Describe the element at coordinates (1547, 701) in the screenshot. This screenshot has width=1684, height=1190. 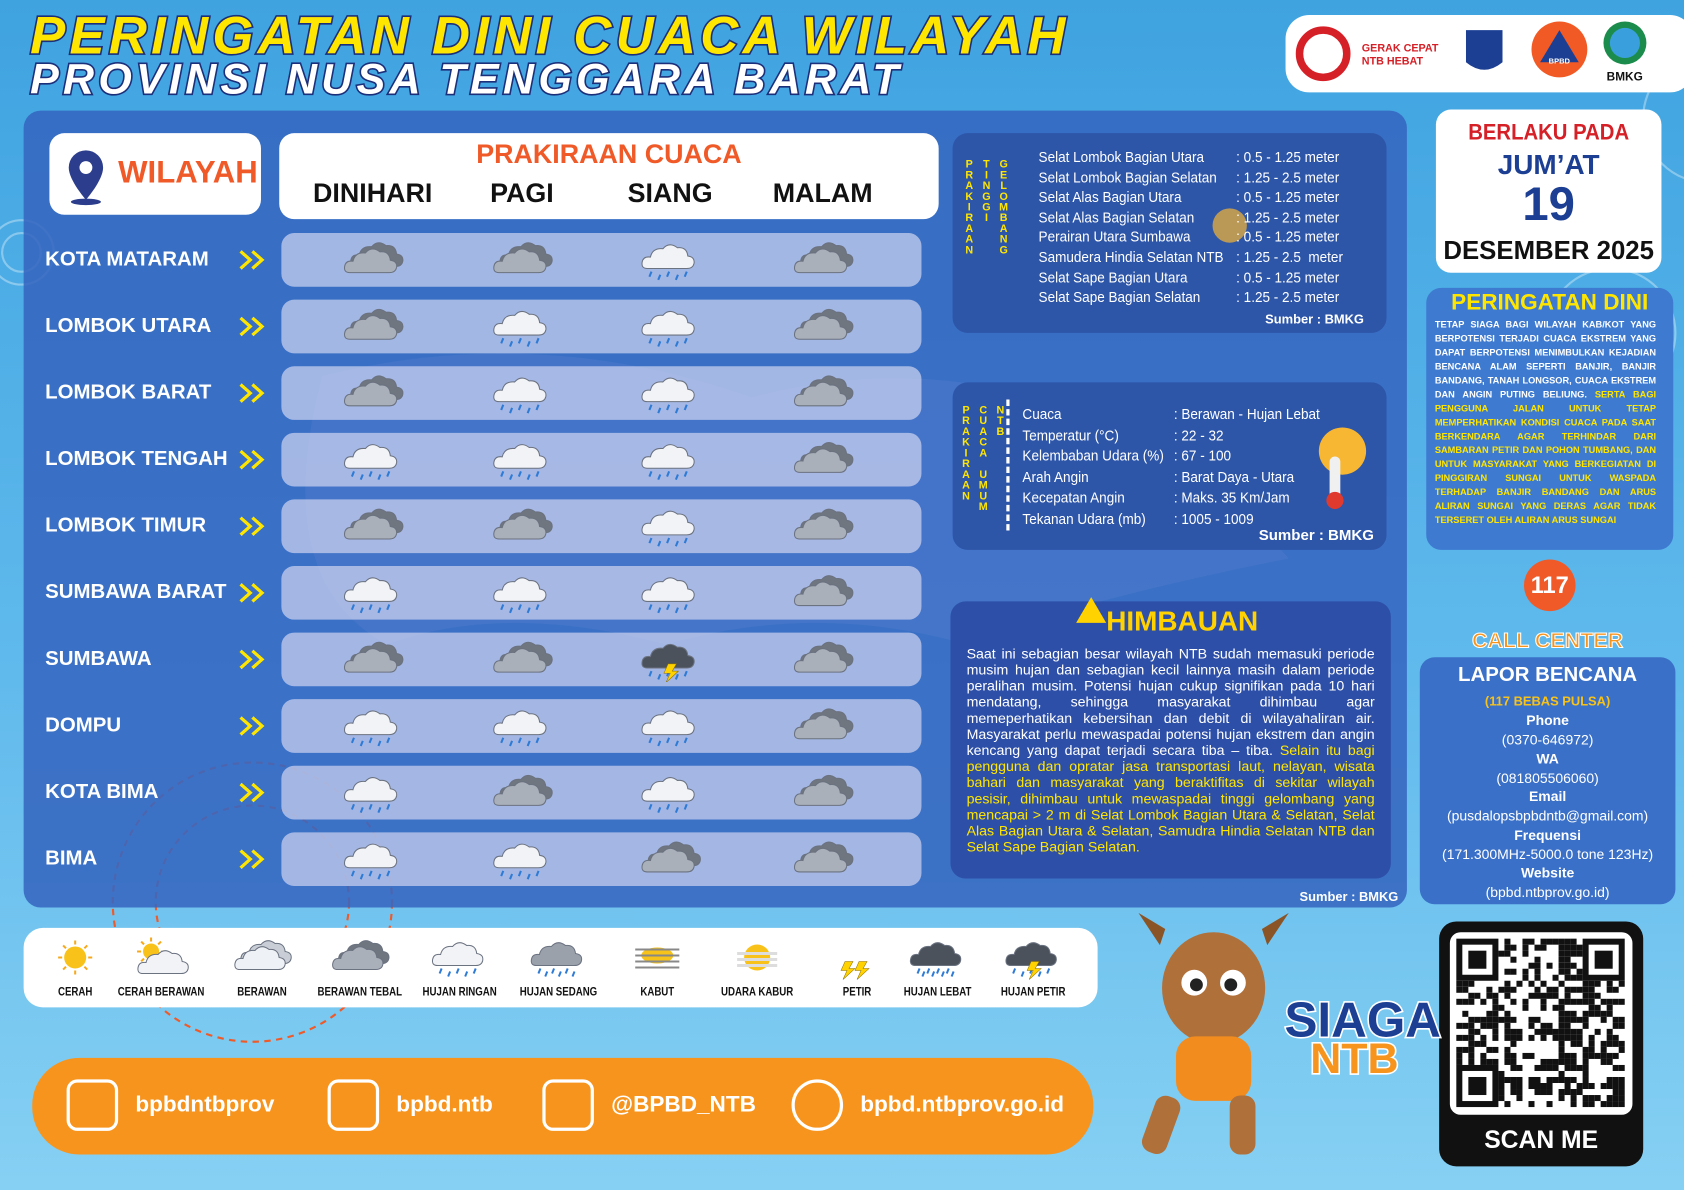
I see `callcenter-note: (117 BEBAS PULSA)` at that location.